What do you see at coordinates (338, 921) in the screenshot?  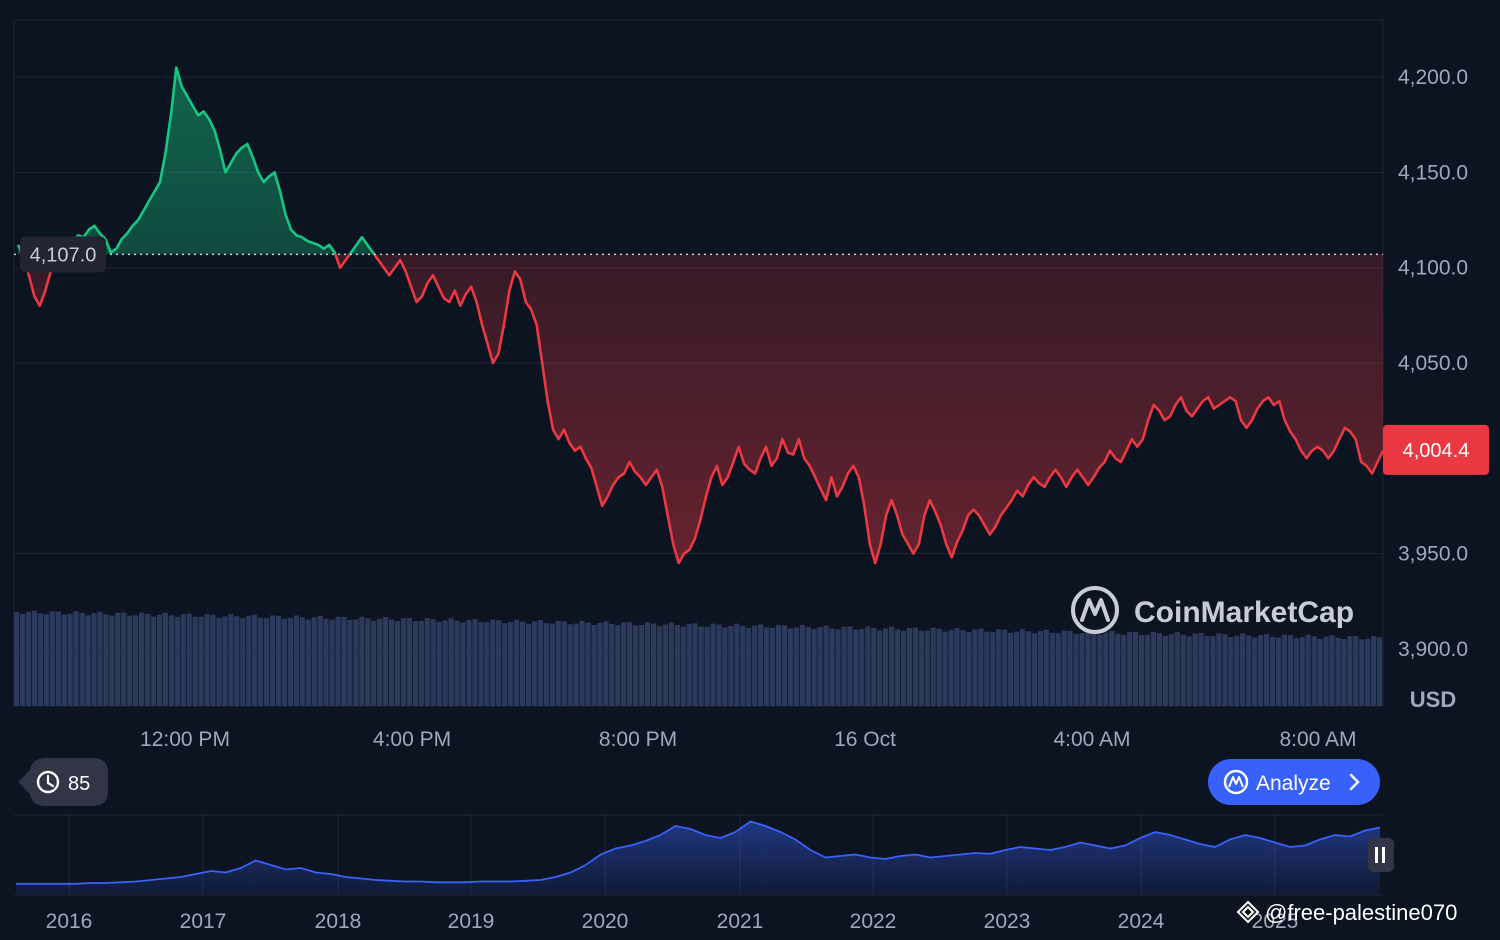 I see `overview-year-label: 2018` at bounding box center [338, 921].